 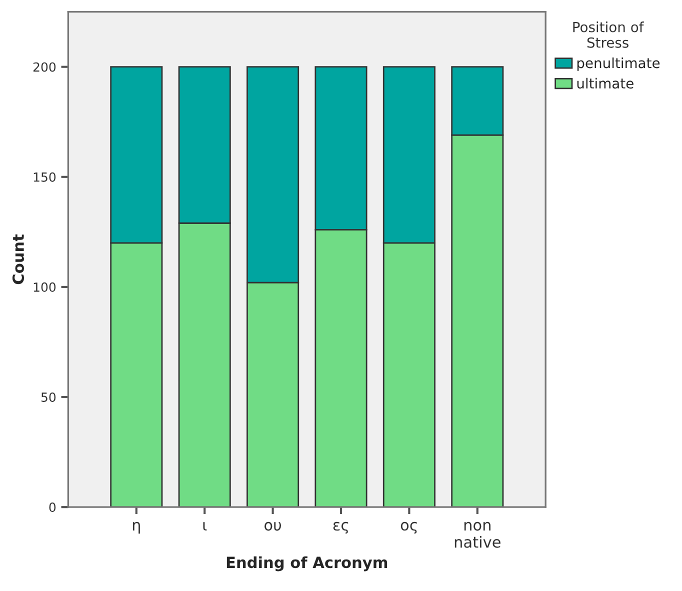 What do you see at coordinates (48, 397) in the screenshot?
I see `y-tick-label: 50` at bounding box center [48, 397].